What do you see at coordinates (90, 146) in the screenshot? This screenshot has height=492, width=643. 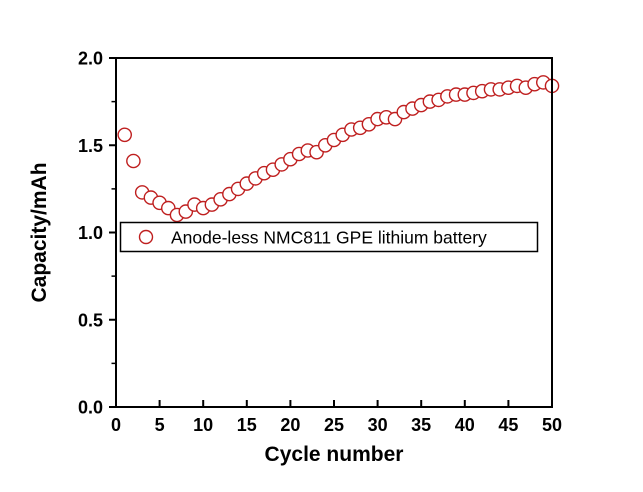 I see `y-tick-label: 1.5` at bounding box center [90, 146].